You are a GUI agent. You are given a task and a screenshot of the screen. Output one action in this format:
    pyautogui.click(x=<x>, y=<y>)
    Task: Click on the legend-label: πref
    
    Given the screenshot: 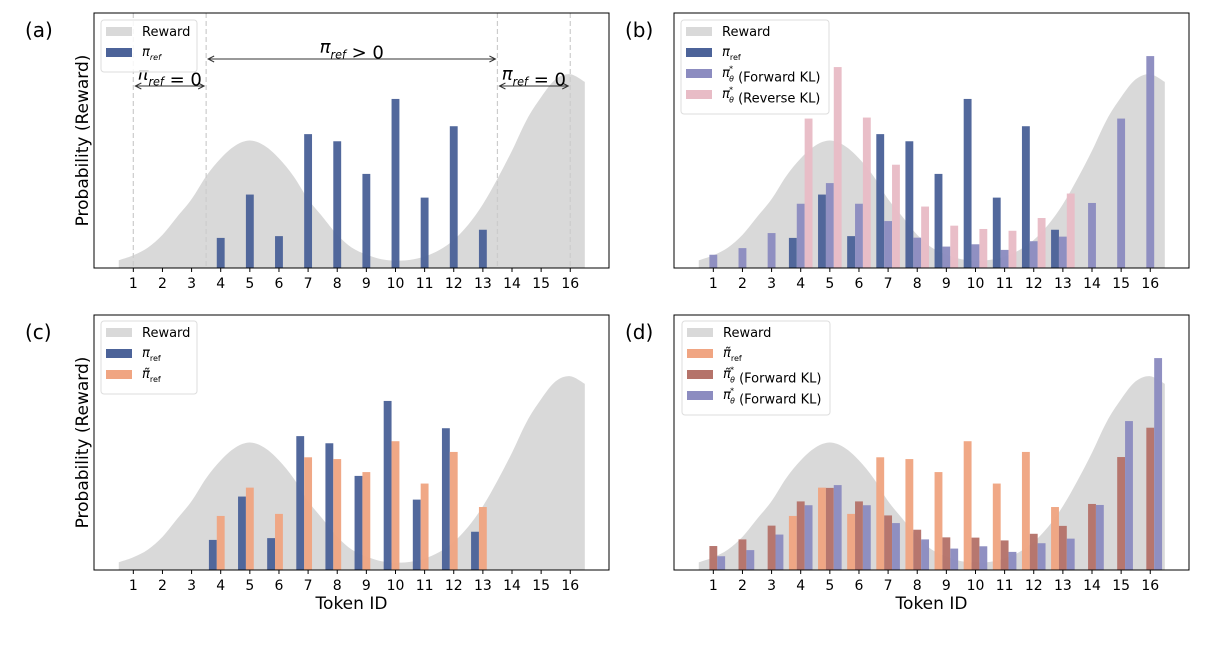 What is the action you would take?
    pyautogui.click(x=731, y=53)
    